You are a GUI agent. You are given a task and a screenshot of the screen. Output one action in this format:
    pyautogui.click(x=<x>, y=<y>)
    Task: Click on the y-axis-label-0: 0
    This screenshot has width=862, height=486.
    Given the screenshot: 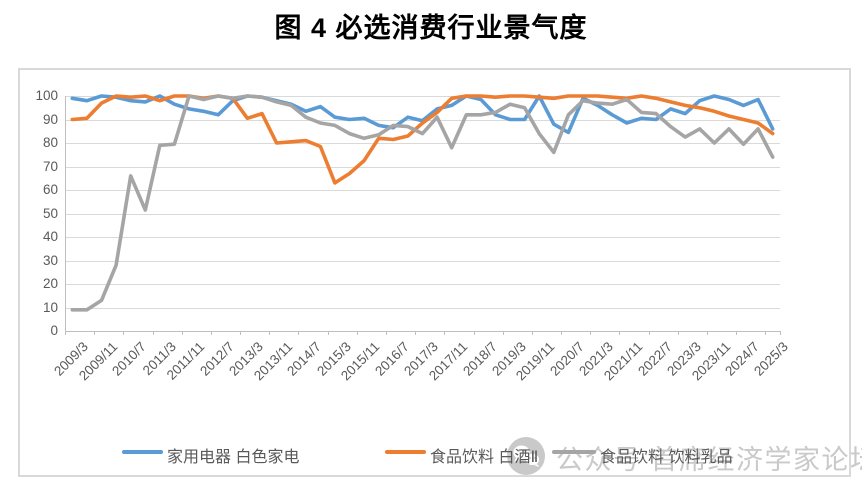 What is the action you would take?
    pyautogui.click(x=54, y=330)
    